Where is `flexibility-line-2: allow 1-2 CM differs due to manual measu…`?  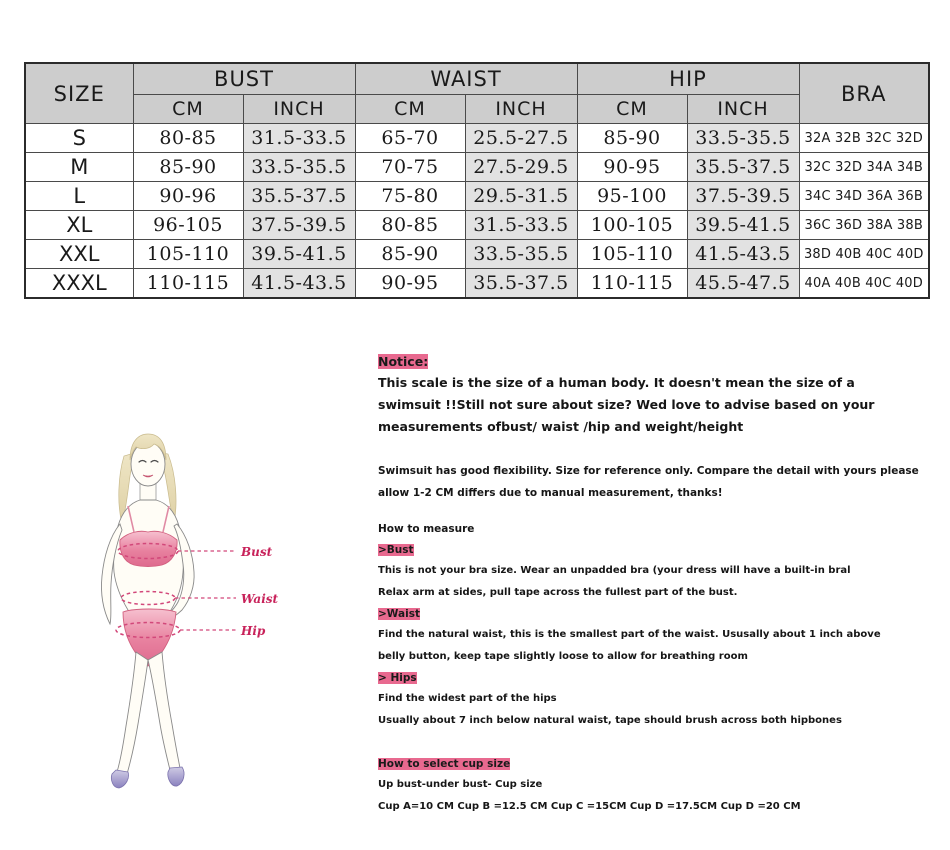 flexibility-line-2: allow 1-2 CM differs due to manual measu… is located at coordinates (550, 493).